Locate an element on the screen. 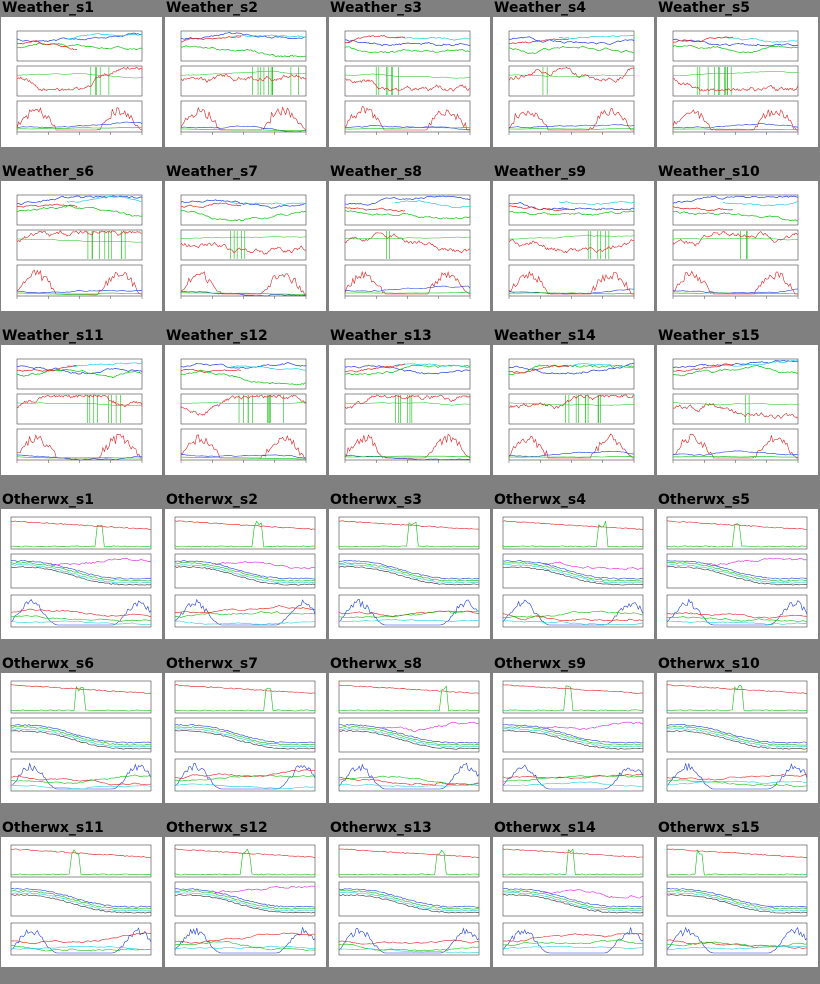 Image resolution: width=820 pixels, height=984 pixels. thumbnail-cell: Weather_s3 is located at coordinates (410, 82).